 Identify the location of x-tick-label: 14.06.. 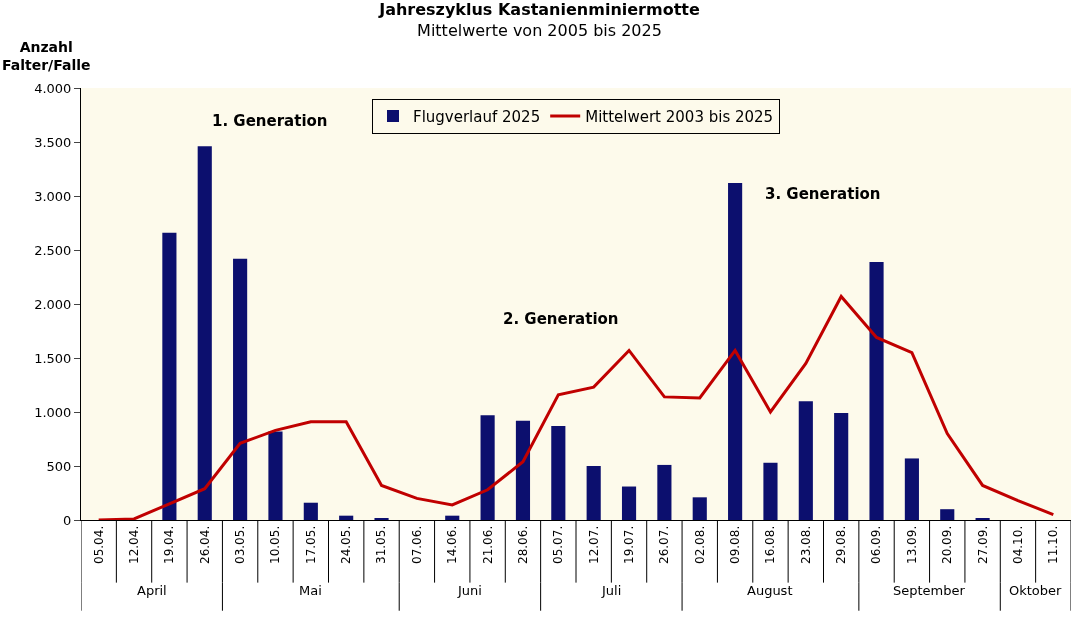
(452, 544).